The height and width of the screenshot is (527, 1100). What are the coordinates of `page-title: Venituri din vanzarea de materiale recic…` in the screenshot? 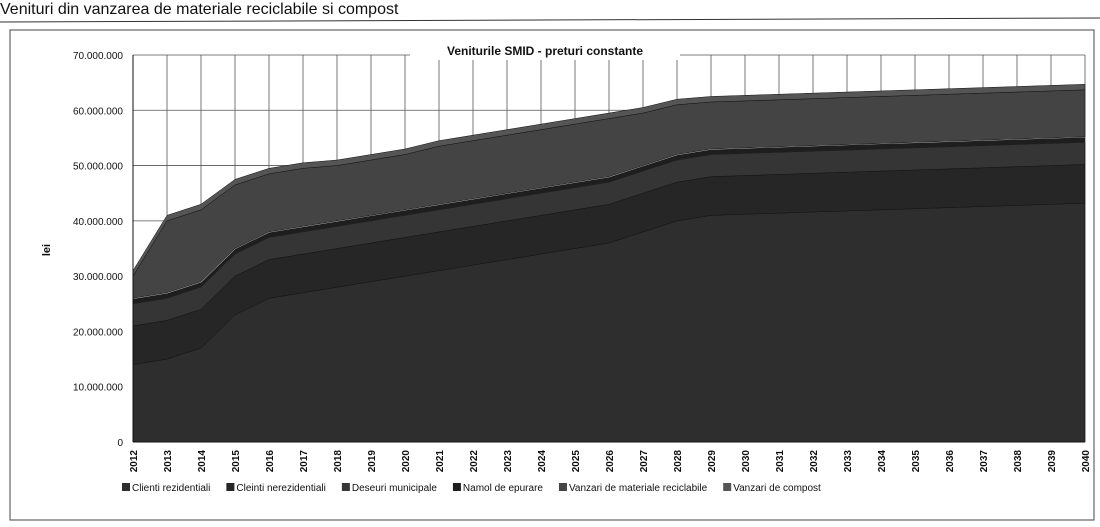 It's located at (199, 9).